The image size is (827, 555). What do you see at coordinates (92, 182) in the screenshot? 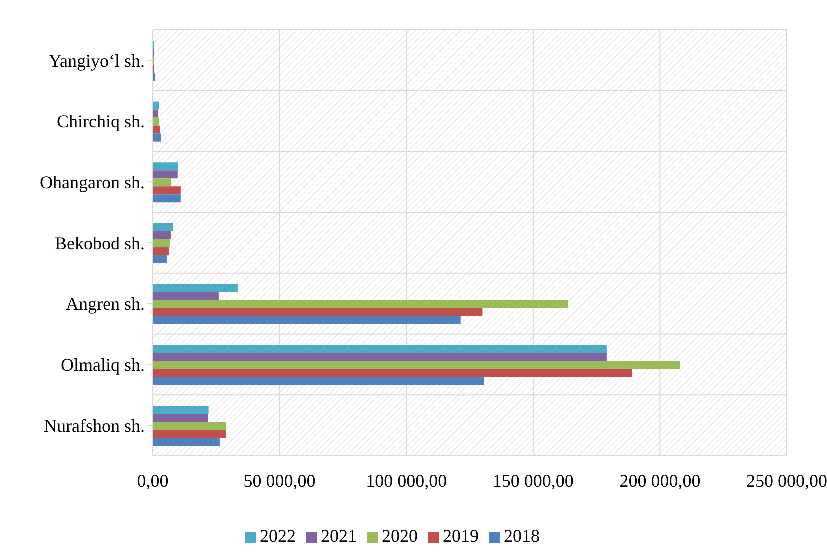
I see `y-tick-label: Ohangaron sh.` at bounding box center [92, 182].